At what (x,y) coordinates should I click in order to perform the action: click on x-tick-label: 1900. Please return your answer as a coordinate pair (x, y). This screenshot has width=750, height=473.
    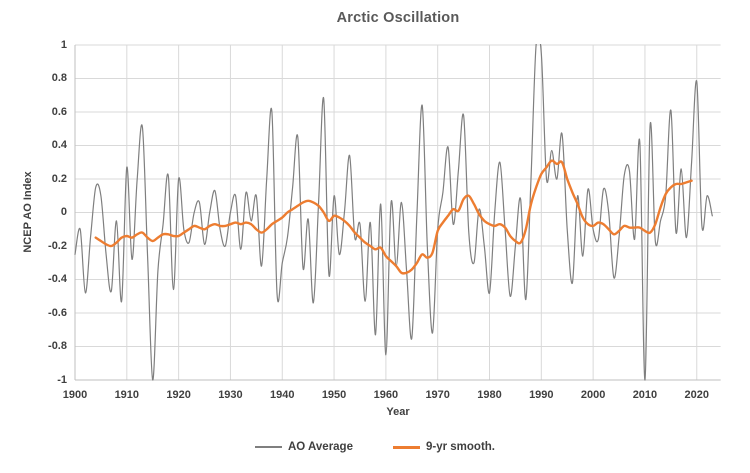
    Looking at the image, I should click on (75, 395).